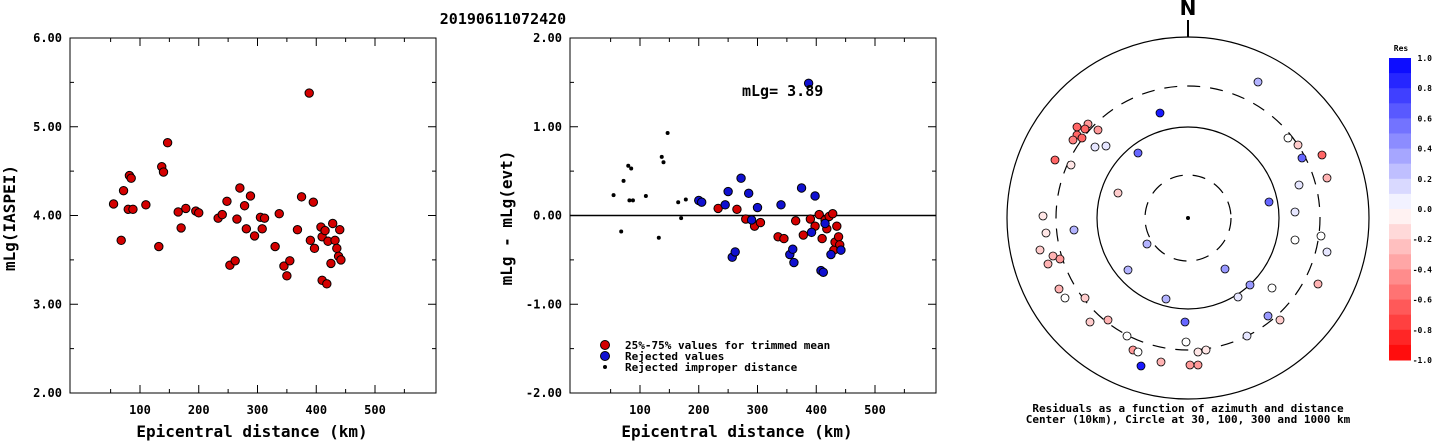 The width and height of the screenshot is (1437, 441). Describe the element at coordinates (251, 431) in the screenshot. I see `left-xlabel: Epicentral distance (km)` at that location.